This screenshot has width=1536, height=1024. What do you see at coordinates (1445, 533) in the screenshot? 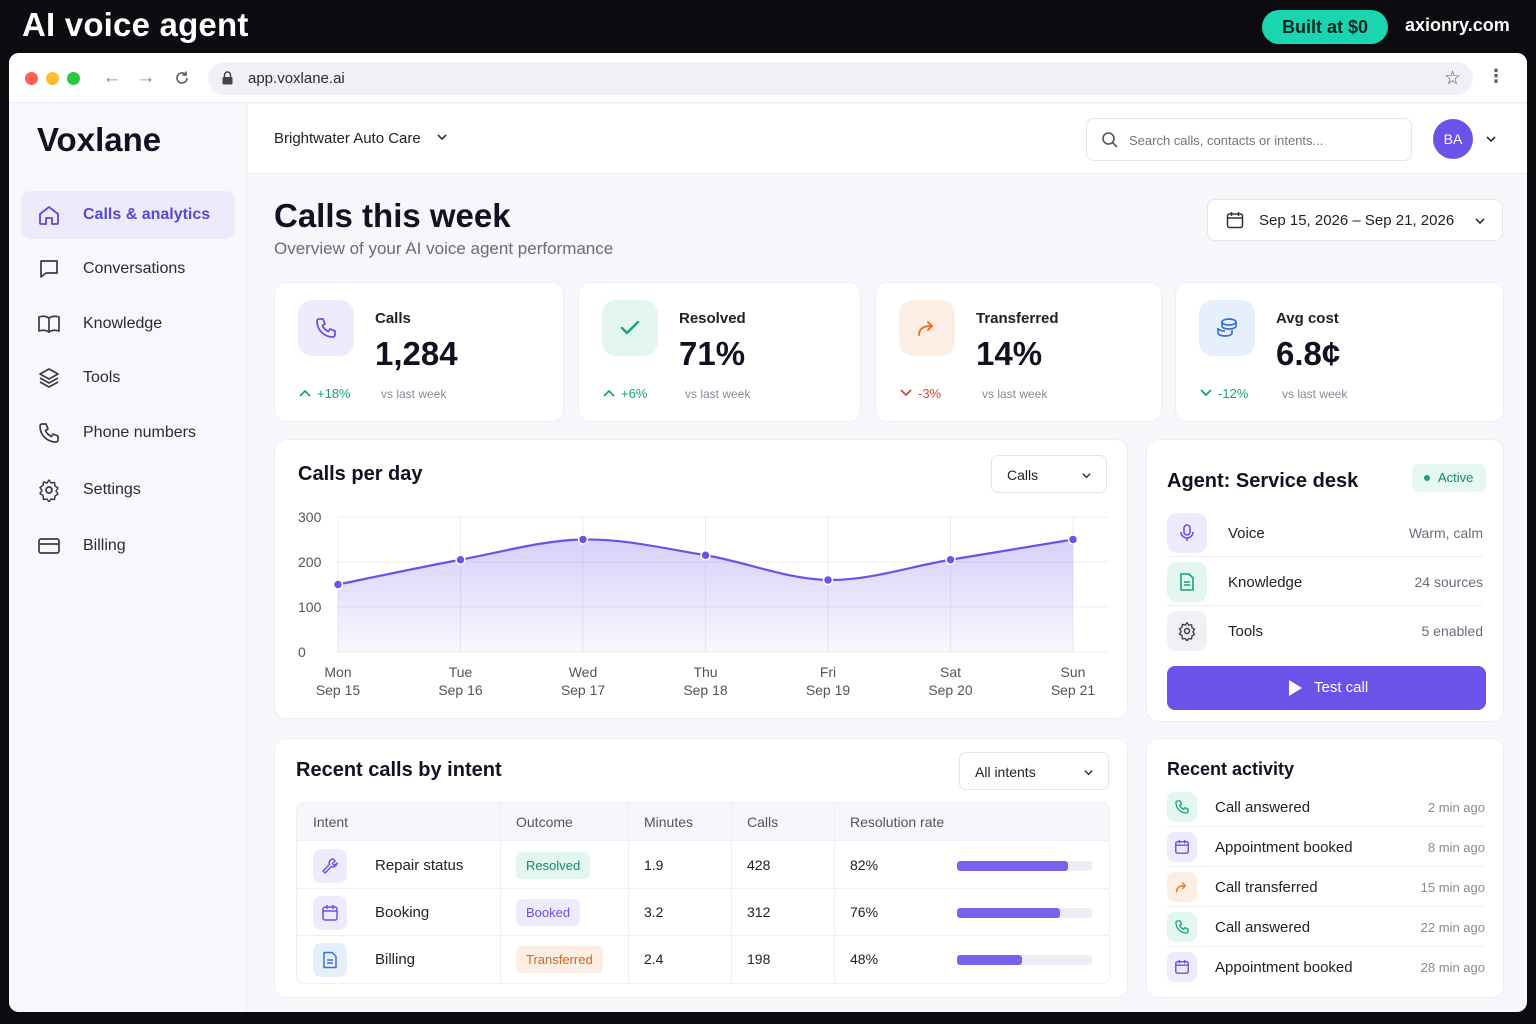
I see `agent-row-value: Warm, calm` at bounding box center [1445, 533].